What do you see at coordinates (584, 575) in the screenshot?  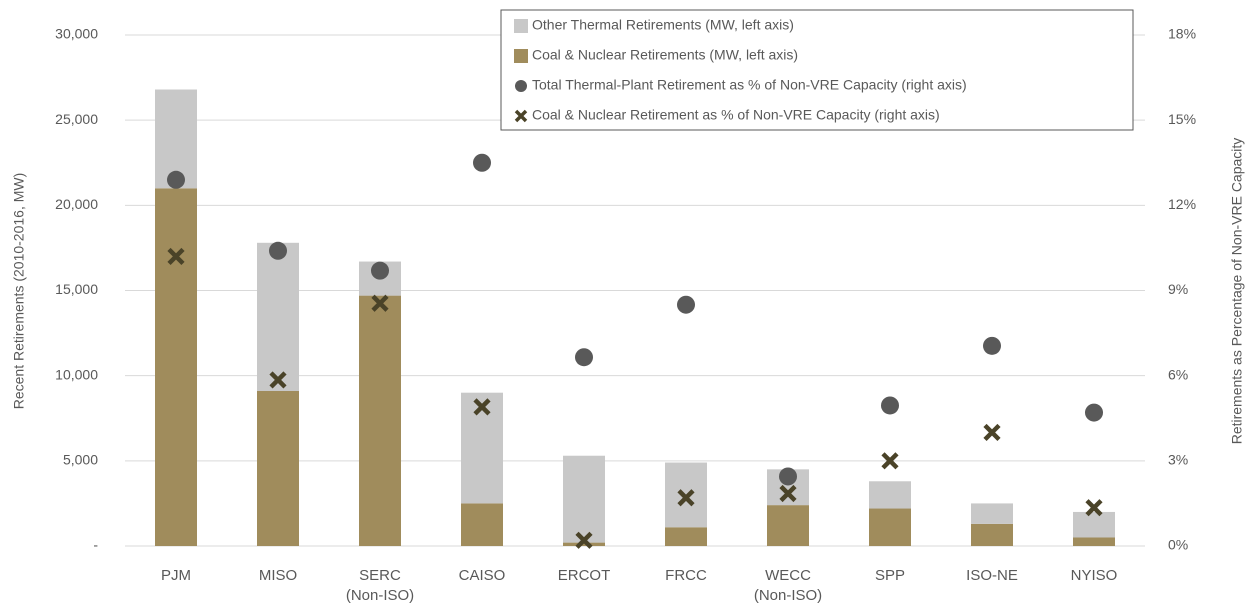 I see `x-tick-label: ERCOT` at bounding box center [584, 575].